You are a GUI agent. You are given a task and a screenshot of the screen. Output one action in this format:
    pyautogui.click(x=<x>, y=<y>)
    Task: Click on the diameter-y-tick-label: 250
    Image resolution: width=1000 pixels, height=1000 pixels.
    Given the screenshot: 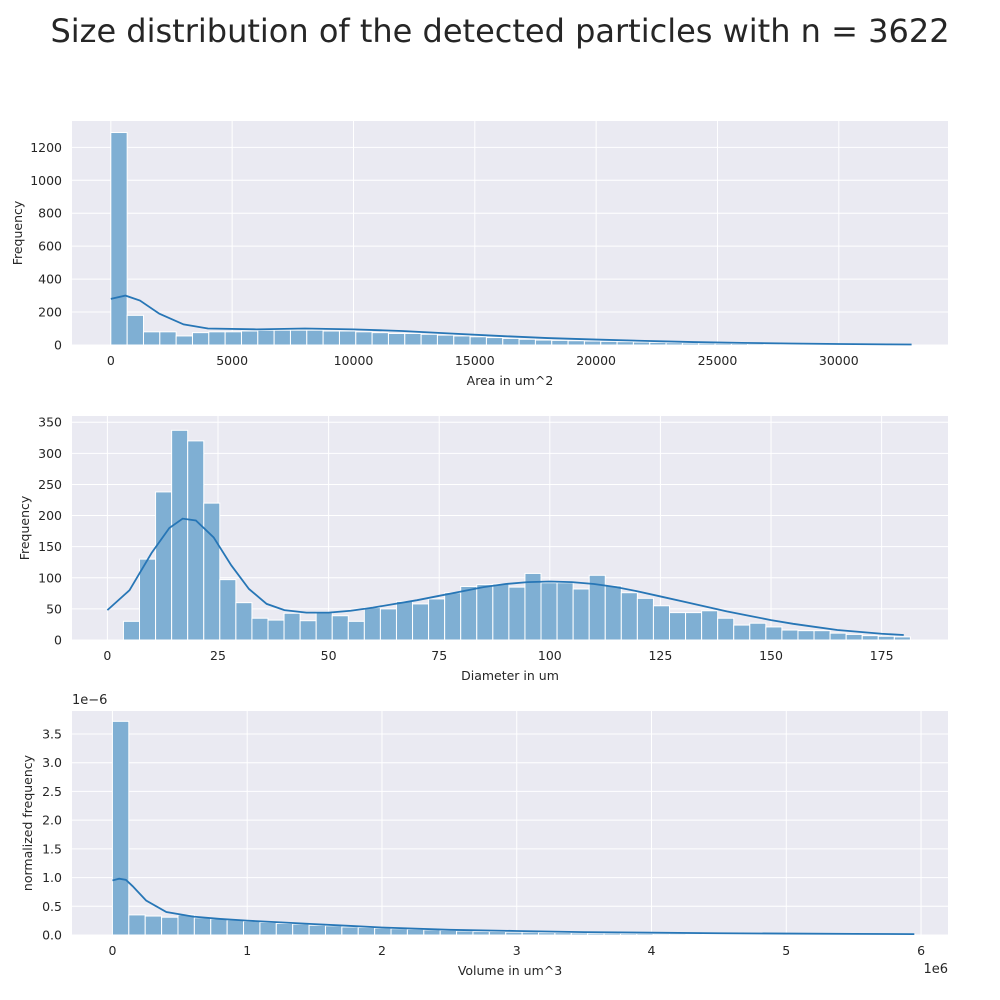 What is the action you would take?
    pyautogui.click(x=50, y=484)
    